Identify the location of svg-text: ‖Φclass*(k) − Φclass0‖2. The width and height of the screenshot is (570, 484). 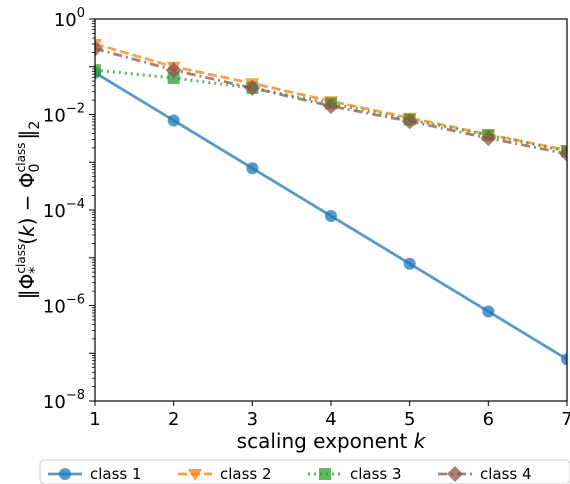
(28, 210).